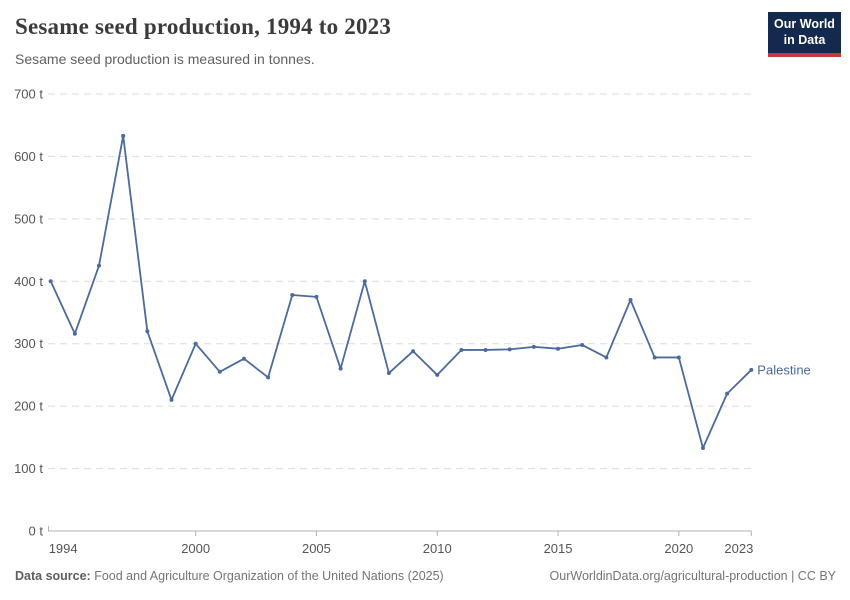 Image resolution: width=850 pixels, height=600 pixels. I want to click on x-axis-label: 2020, so click(678, 548).